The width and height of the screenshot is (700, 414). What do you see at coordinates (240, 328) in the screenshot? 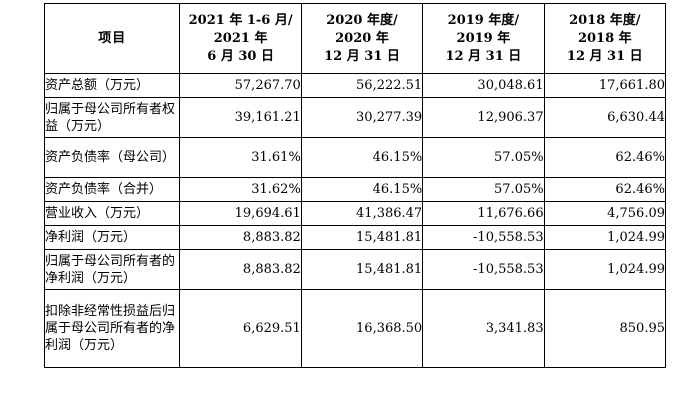
I see `row-value: 6,629.51` at bounding box center [240, 328].